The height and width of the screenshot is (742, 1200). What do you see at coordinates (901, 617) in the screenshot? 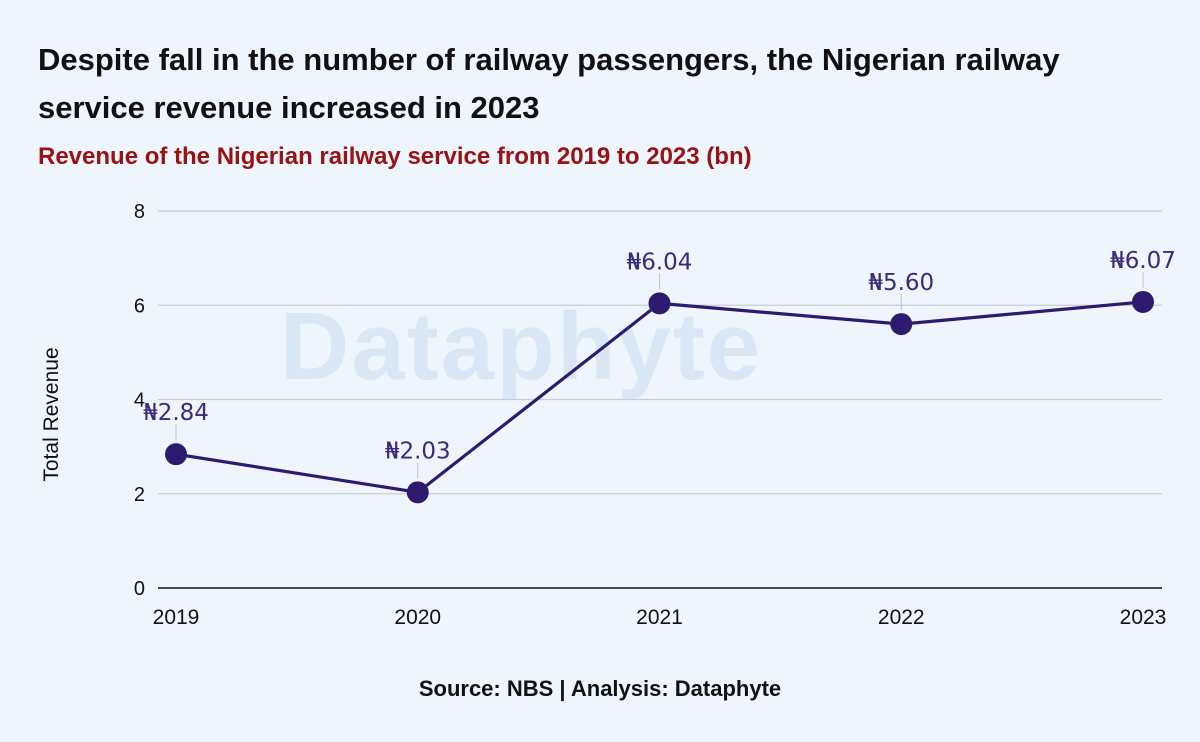
I see `x-tick-label: 2022` at bounding box center [901, 617].